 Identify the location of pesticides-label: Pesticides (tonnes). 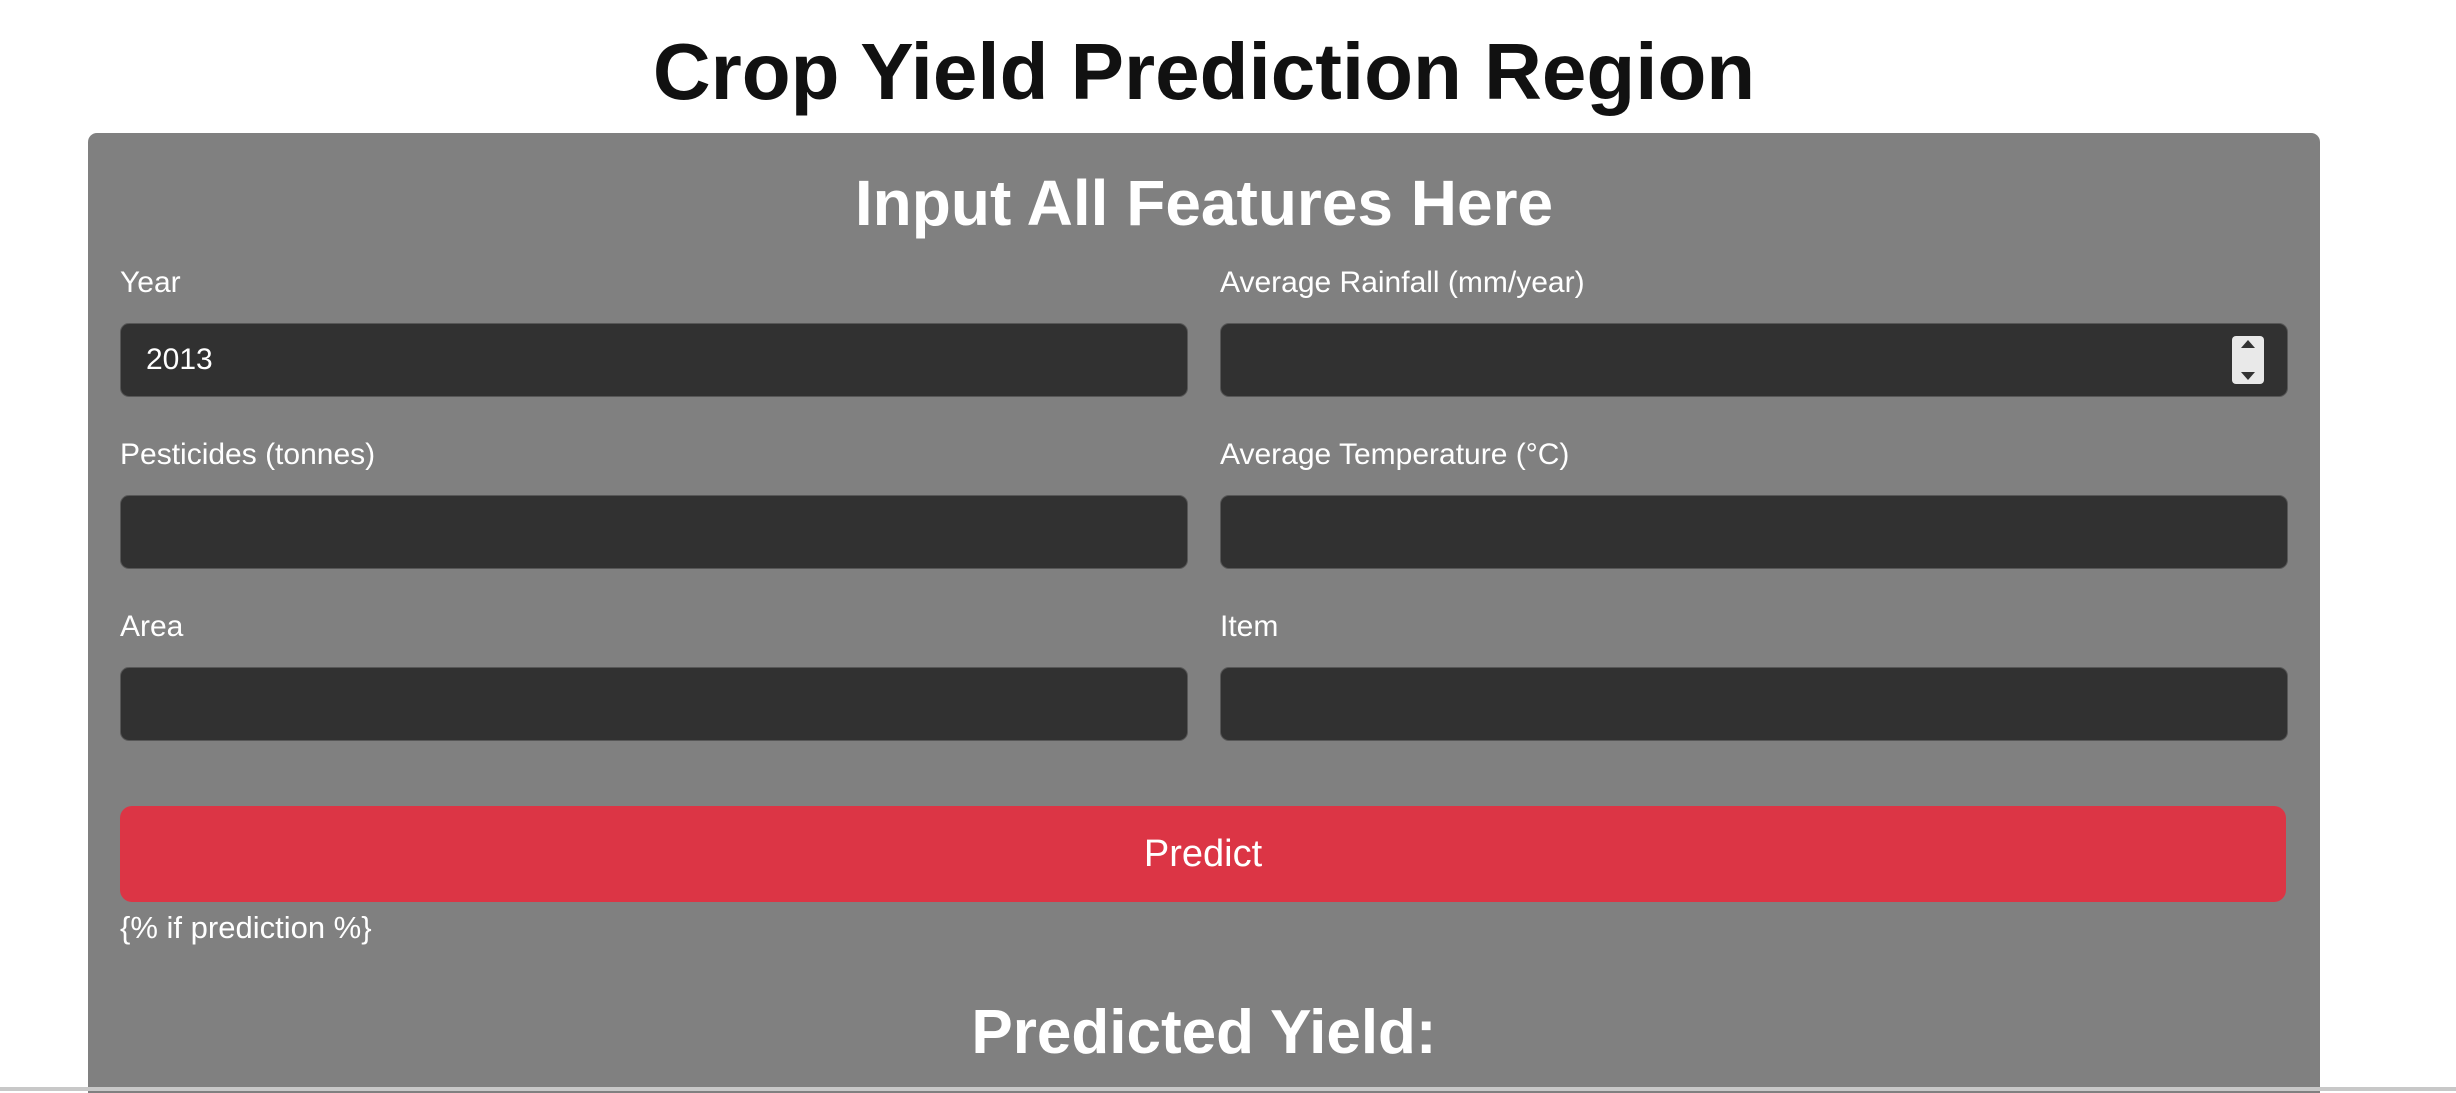
(248, 454).